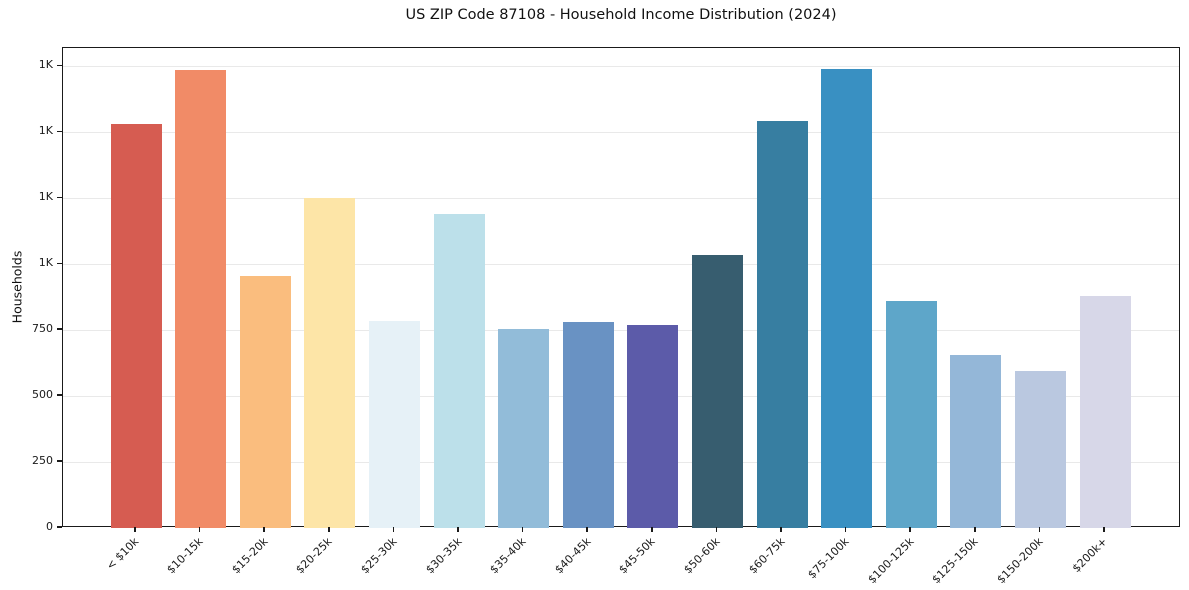 This screenshot has width=1189, height=590. I want to click on bar-$25-30k, so click(394, 424).